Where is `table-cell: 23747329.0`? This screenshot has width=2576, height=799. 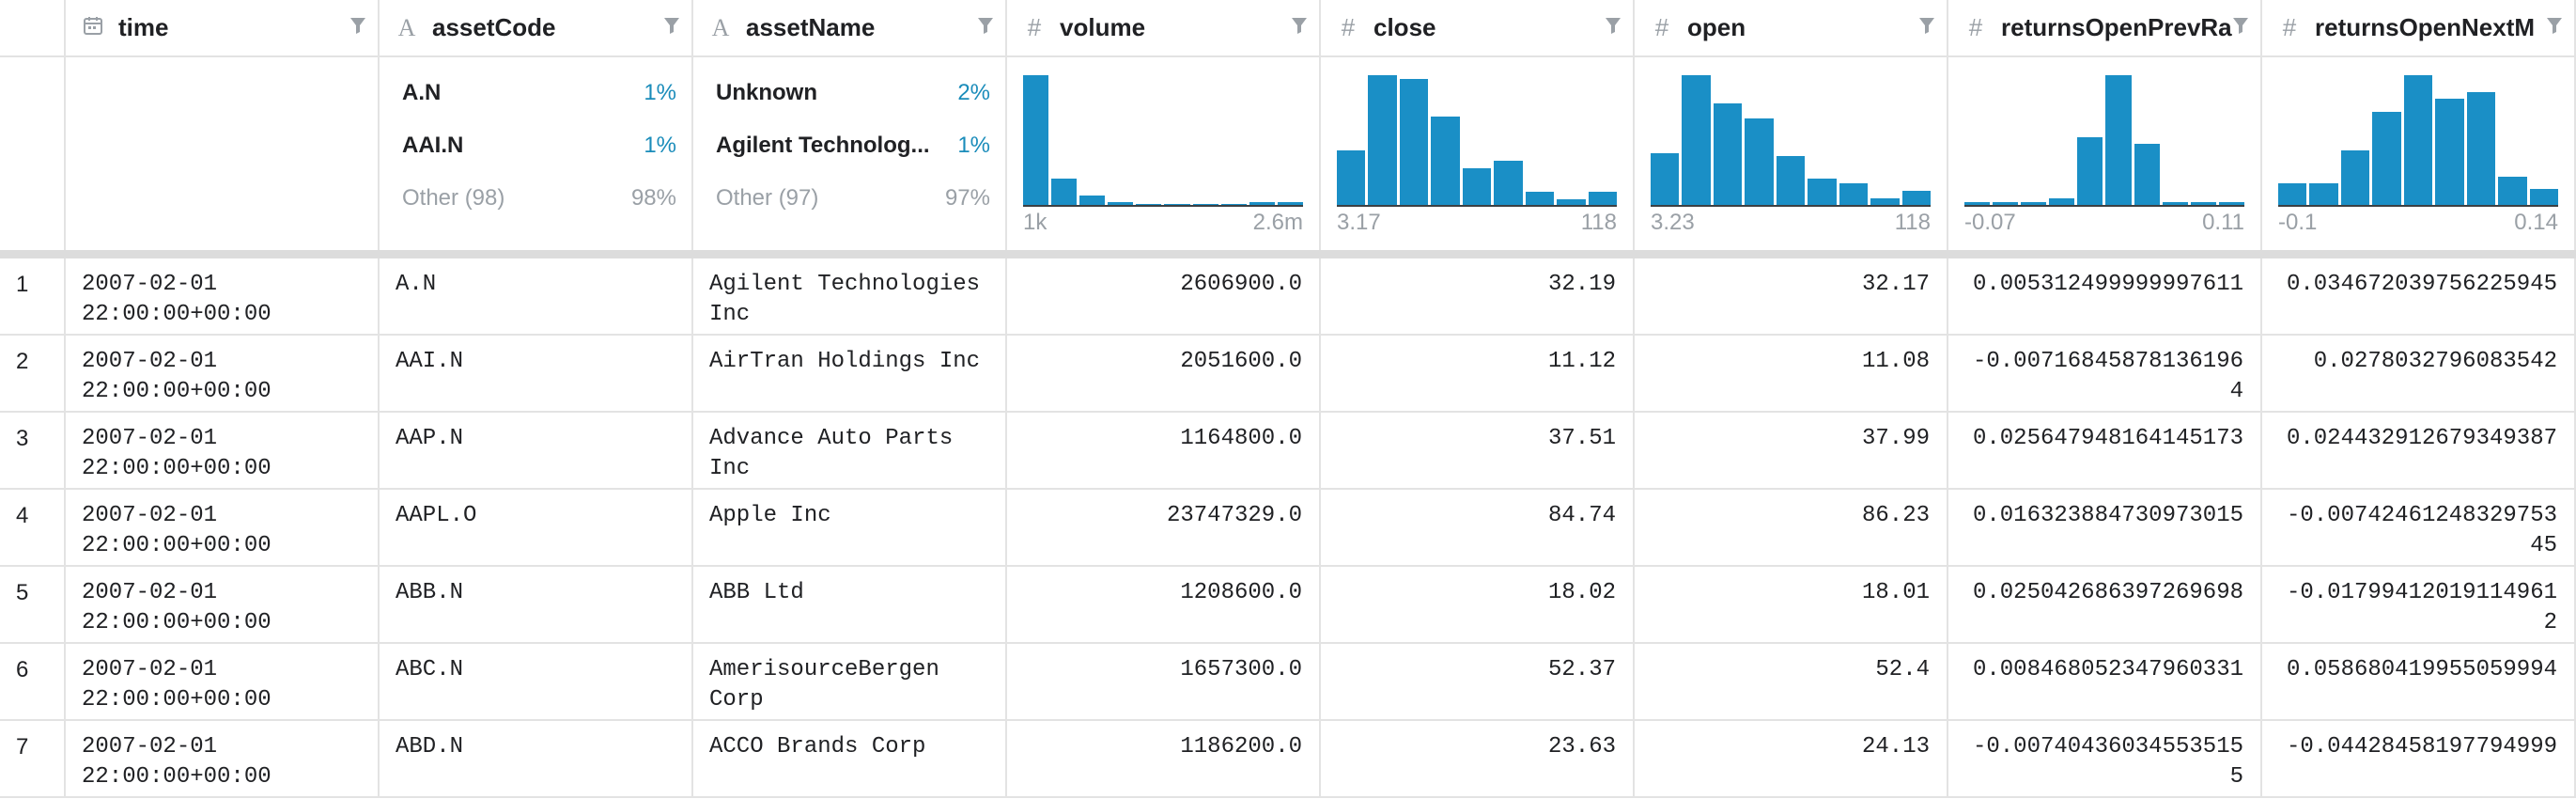 table-cell: 23747329.0 is located at coordinates (1164, 528).